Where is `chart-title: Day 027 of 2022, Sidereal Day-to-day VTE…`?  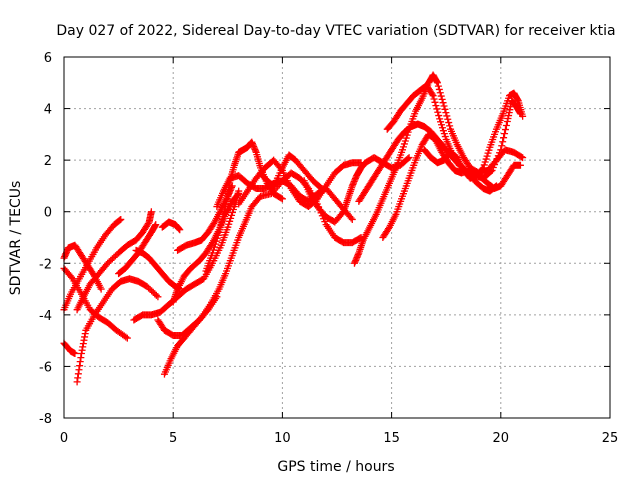 chart-title: Day 027 of 2022, Sidereal Day-to-day VTE… is located at coordinates (335, 31).